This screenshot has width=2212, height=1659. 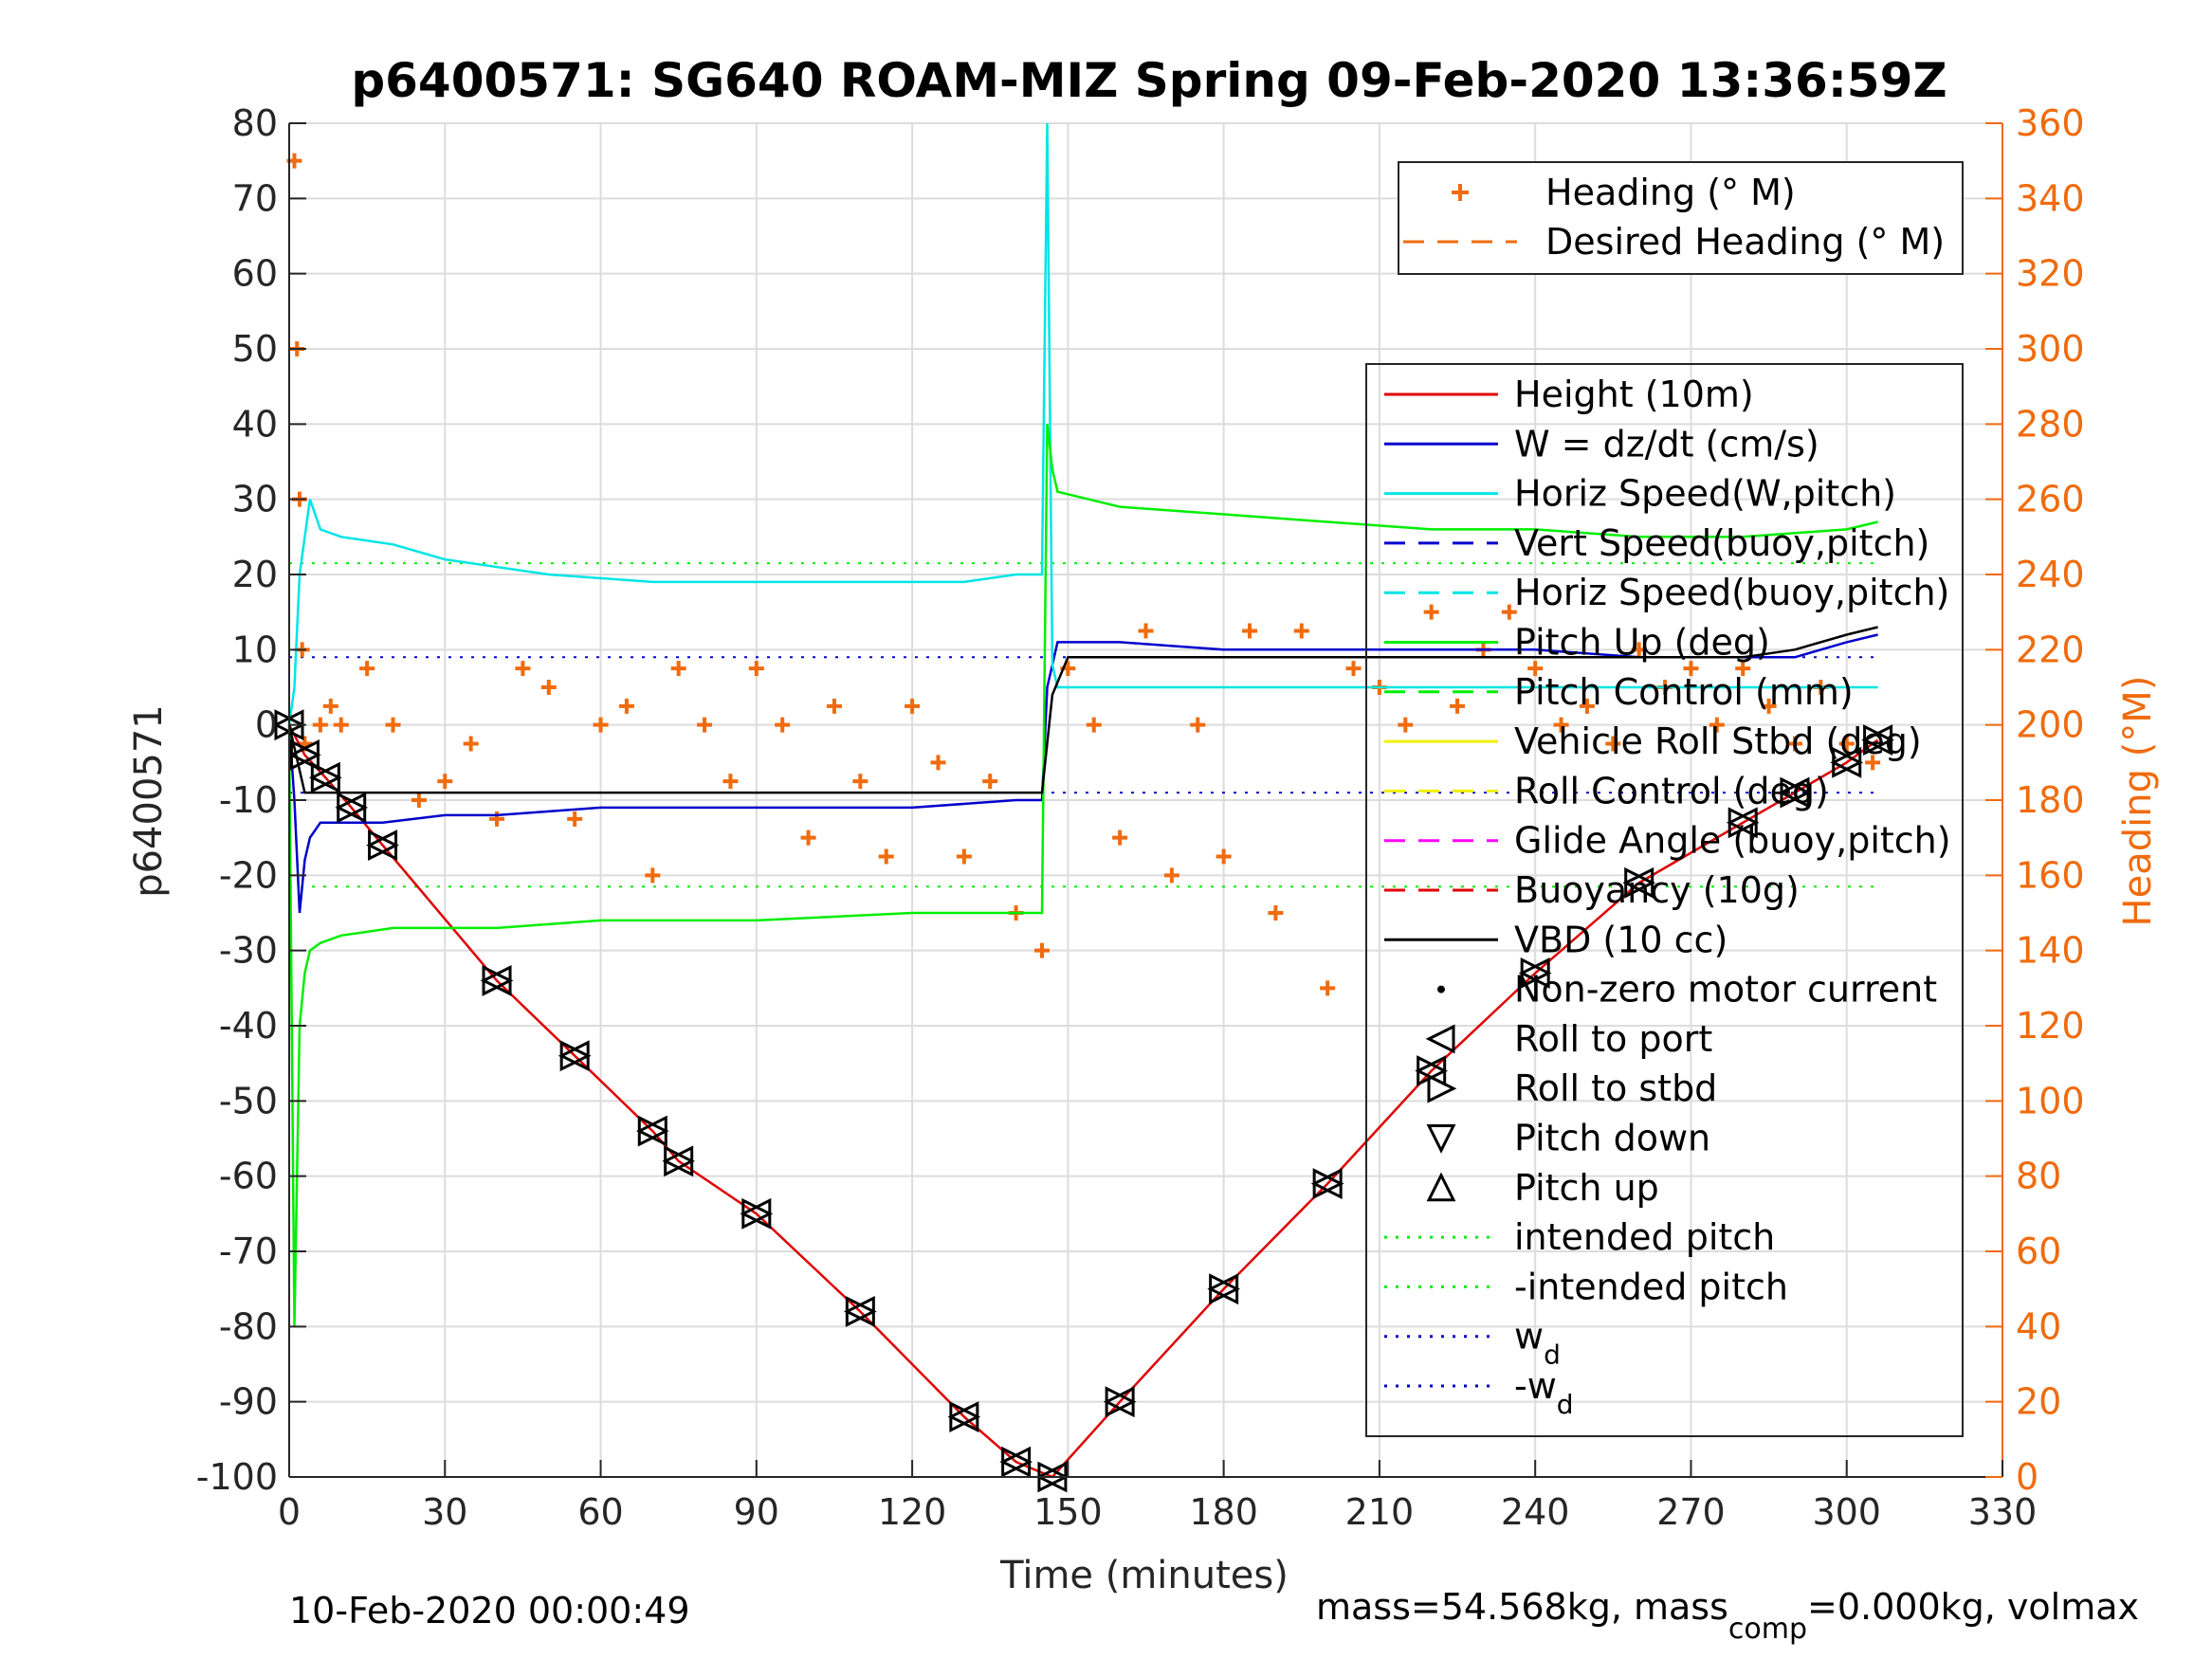 I want to click on legend-entry-label: Heading (° M), so click(x=1670, y=192).